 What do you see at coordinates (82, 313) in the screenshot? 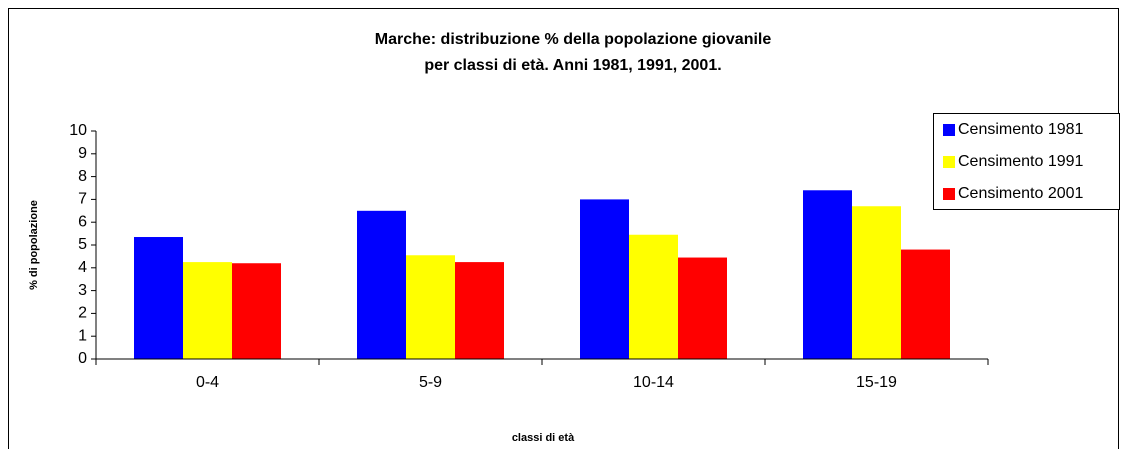
I see `y-tick-label: 2` at bounding box center [82, 313].